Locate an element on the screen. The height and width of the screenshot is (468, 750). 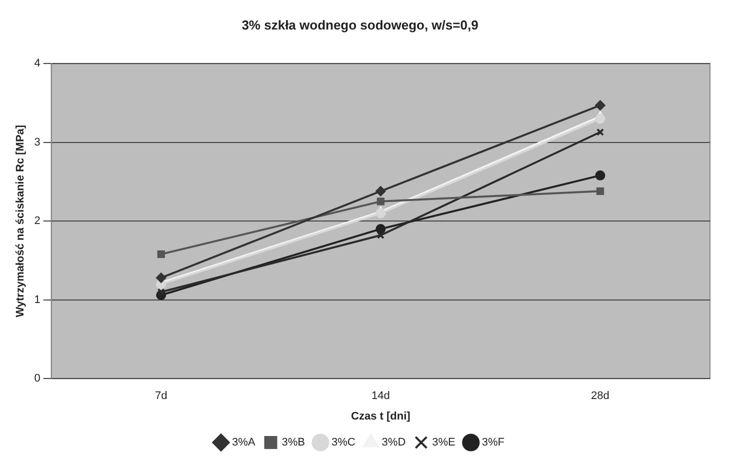
legend-label: 3%C is located at coordinates (343, 442).